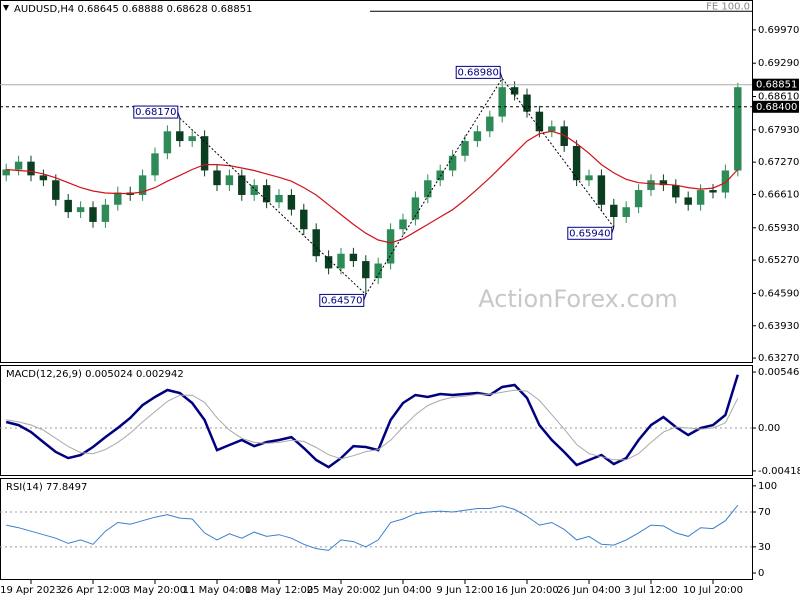 The height and width of the screenshot is (600, 800). What do you see at coordinates (341, 300) in the screenshot?
I see `annotation-label: 0.64570` at bounding box center [341, 300].